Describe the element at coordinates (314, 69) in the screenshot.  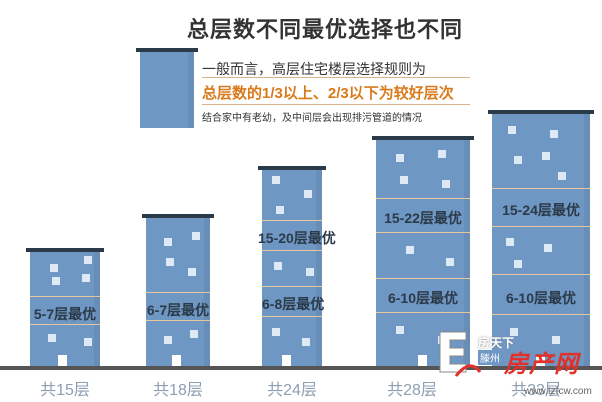
I see `note-rule-text: 一般而言，高层住宅楼层选择规则为` at that location.